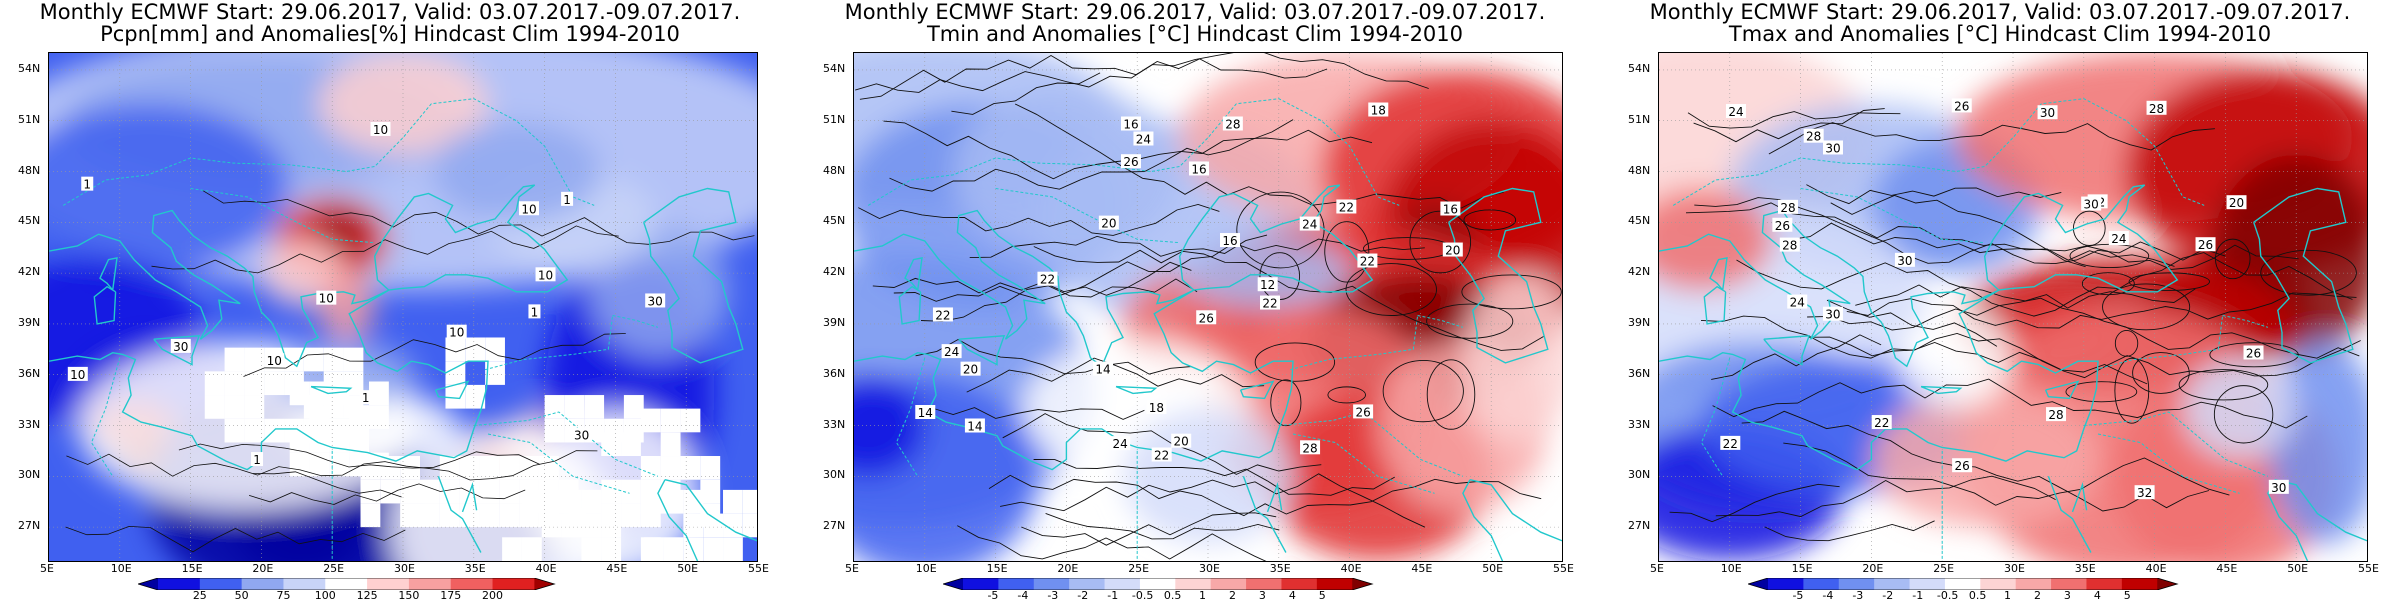 This screenshot has height=602, width=2400. I want to click on colorbar-label: 25, so click(199, 595).